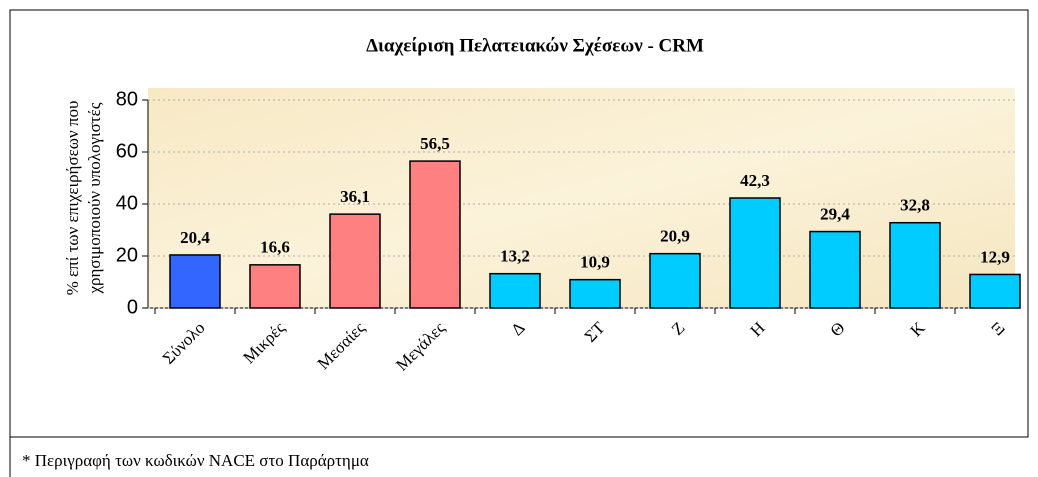 The height and width of the screenshot is (477, 1038). Describe the element at coordinates (72, 198) in the screenshot. I see `y-axis-label: % επί των επιχειρήσεων που` at that location.